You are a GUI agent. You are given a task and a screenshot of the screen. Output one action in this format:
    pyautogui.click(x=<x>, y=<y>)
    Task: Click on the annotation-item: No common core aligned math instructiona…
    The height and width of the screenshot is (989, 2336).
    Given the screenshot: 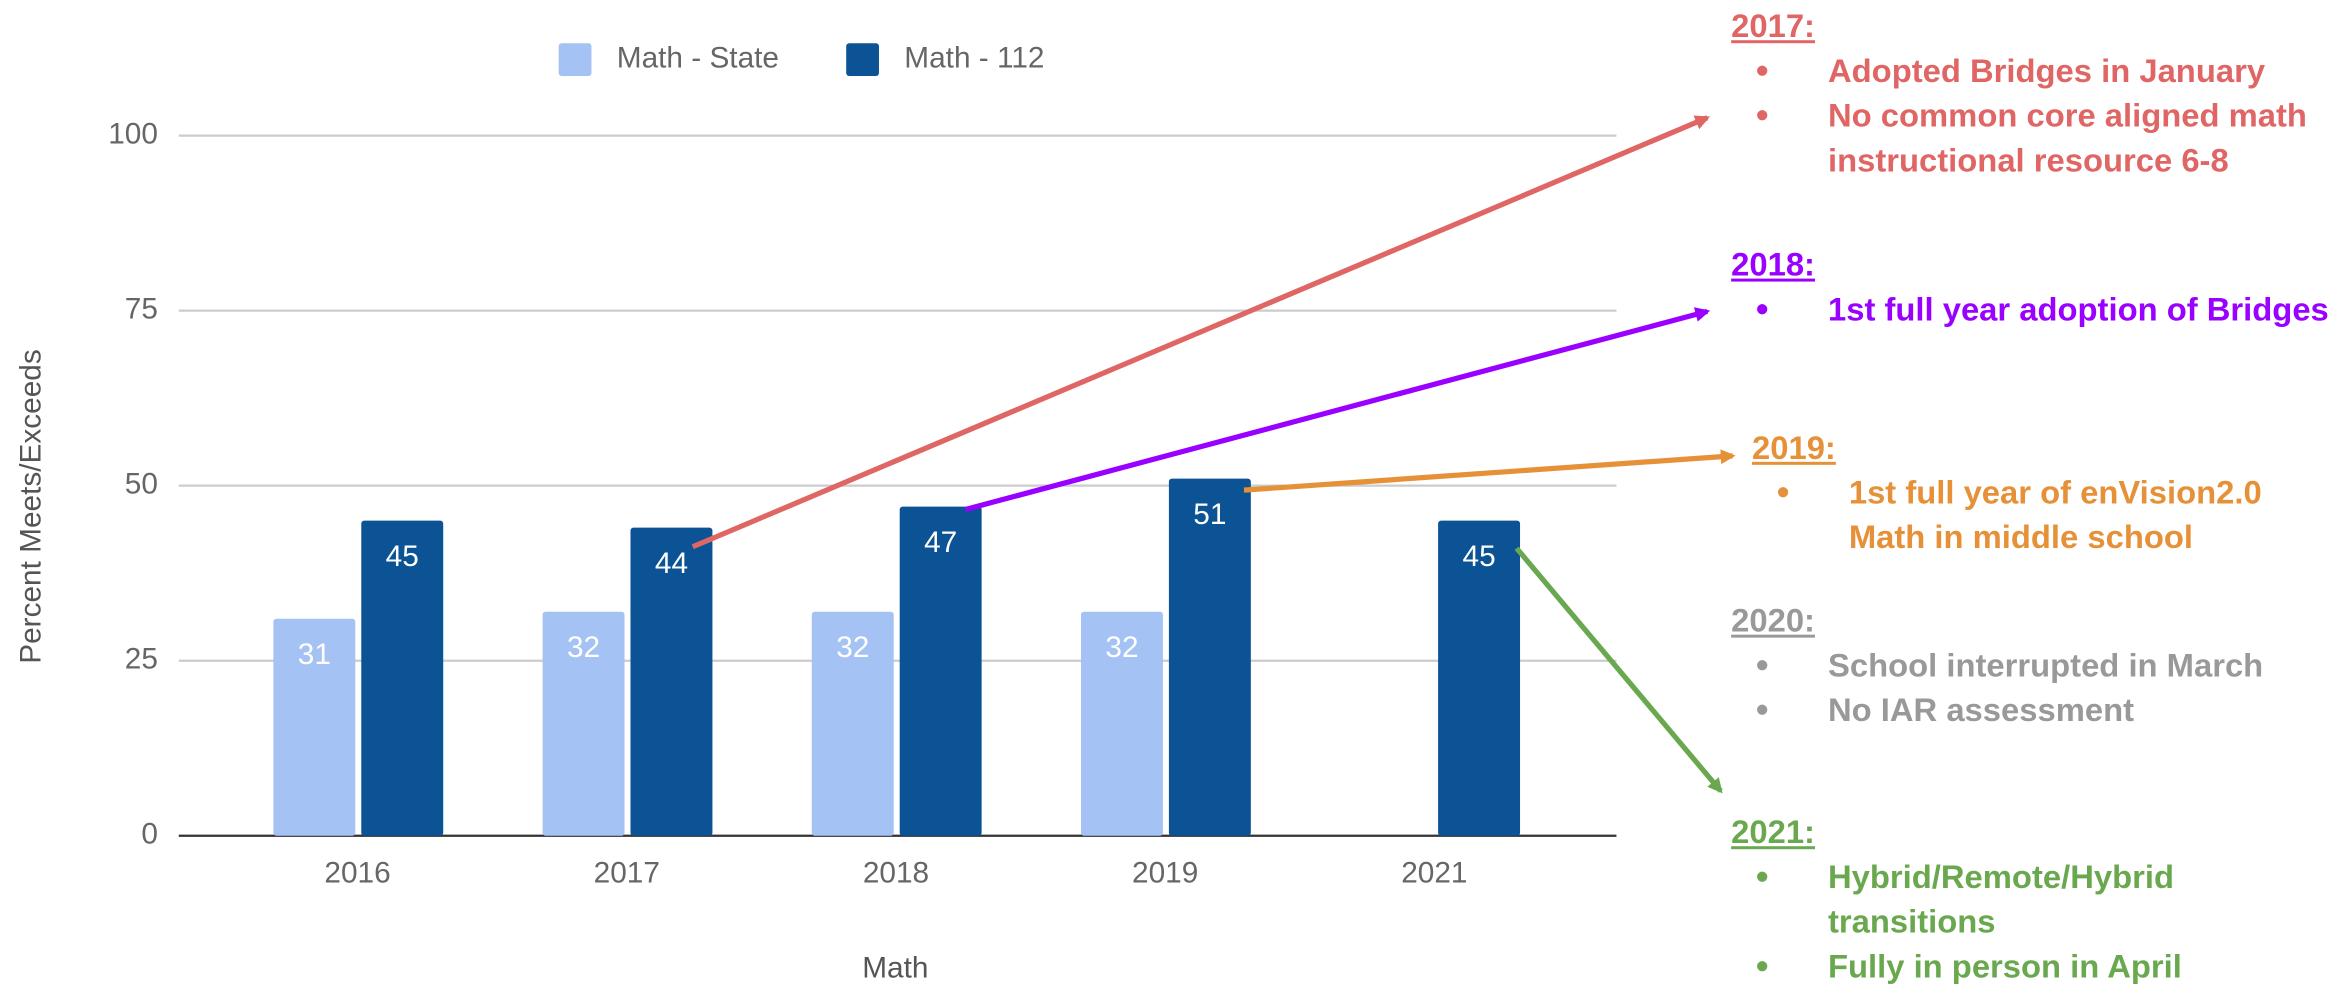 What is the action you would take?
    pyautogui.click(x=2032, y=138)
    